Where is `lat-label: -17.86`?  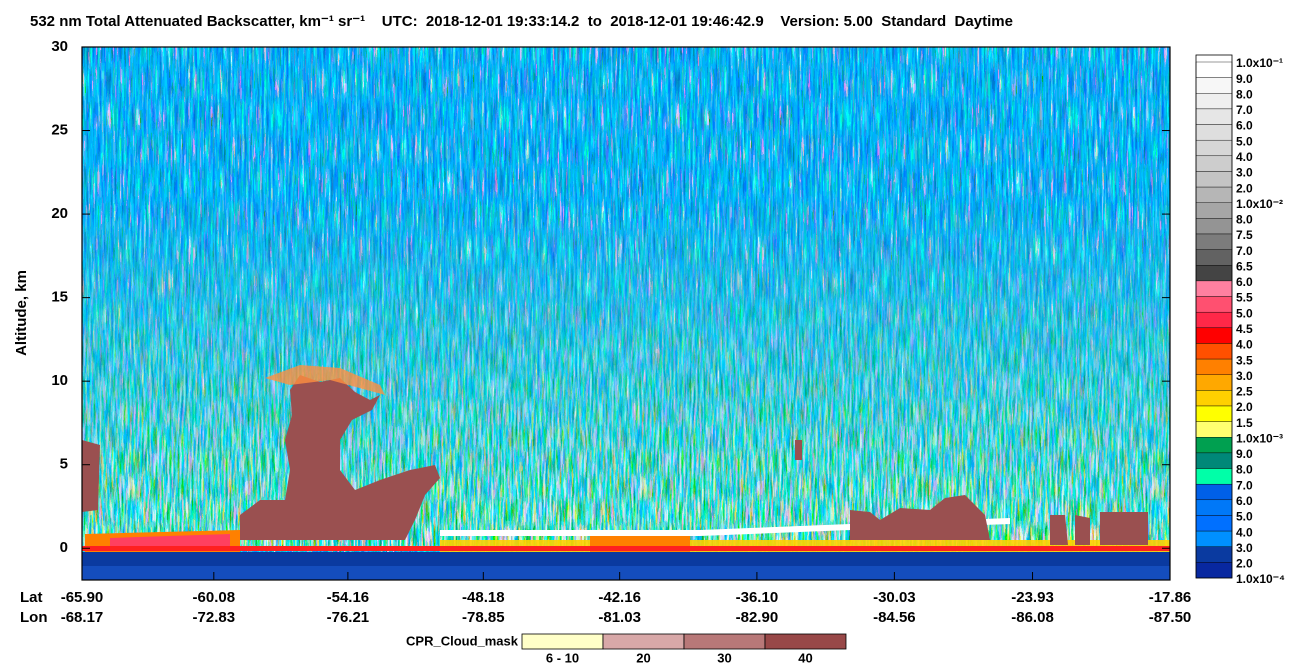 lat-label: -17.86 is located at coordinates (1170, 597).